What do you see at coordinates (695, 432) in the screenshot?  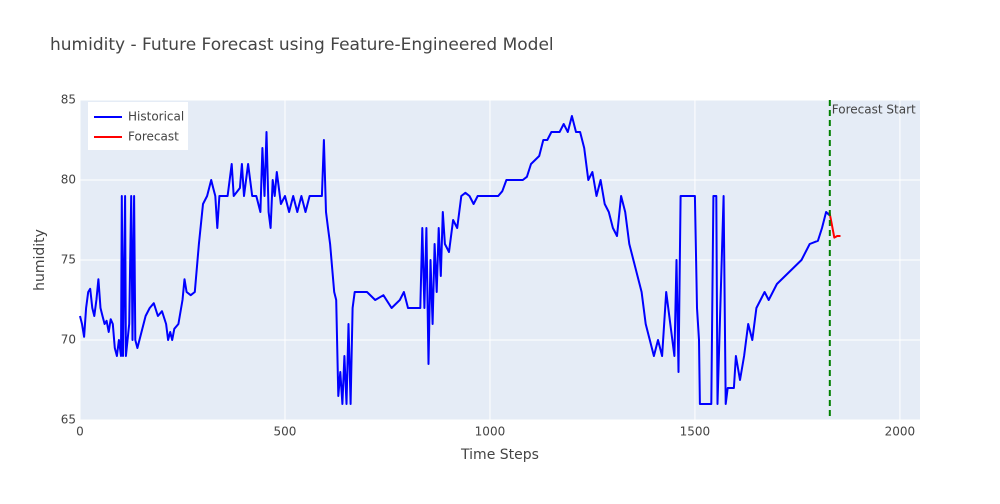 I see `x-tick-label: 1500` at bounding box center [695, 432].